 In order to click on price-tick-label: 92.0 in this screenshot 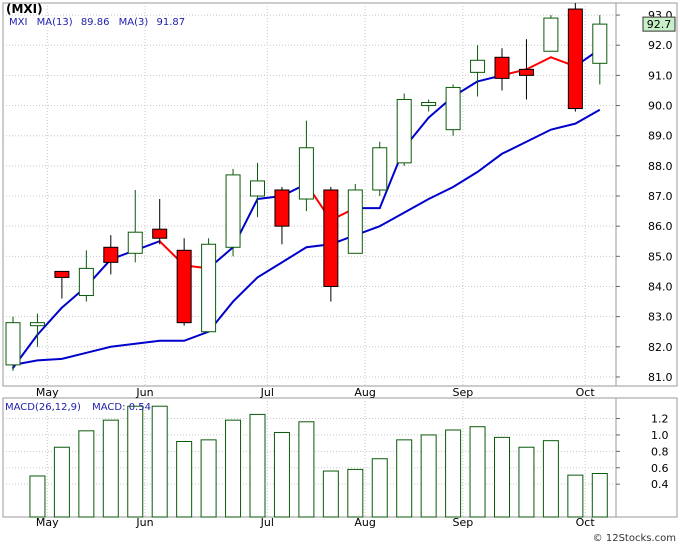, I will do `click(660, 45)`.